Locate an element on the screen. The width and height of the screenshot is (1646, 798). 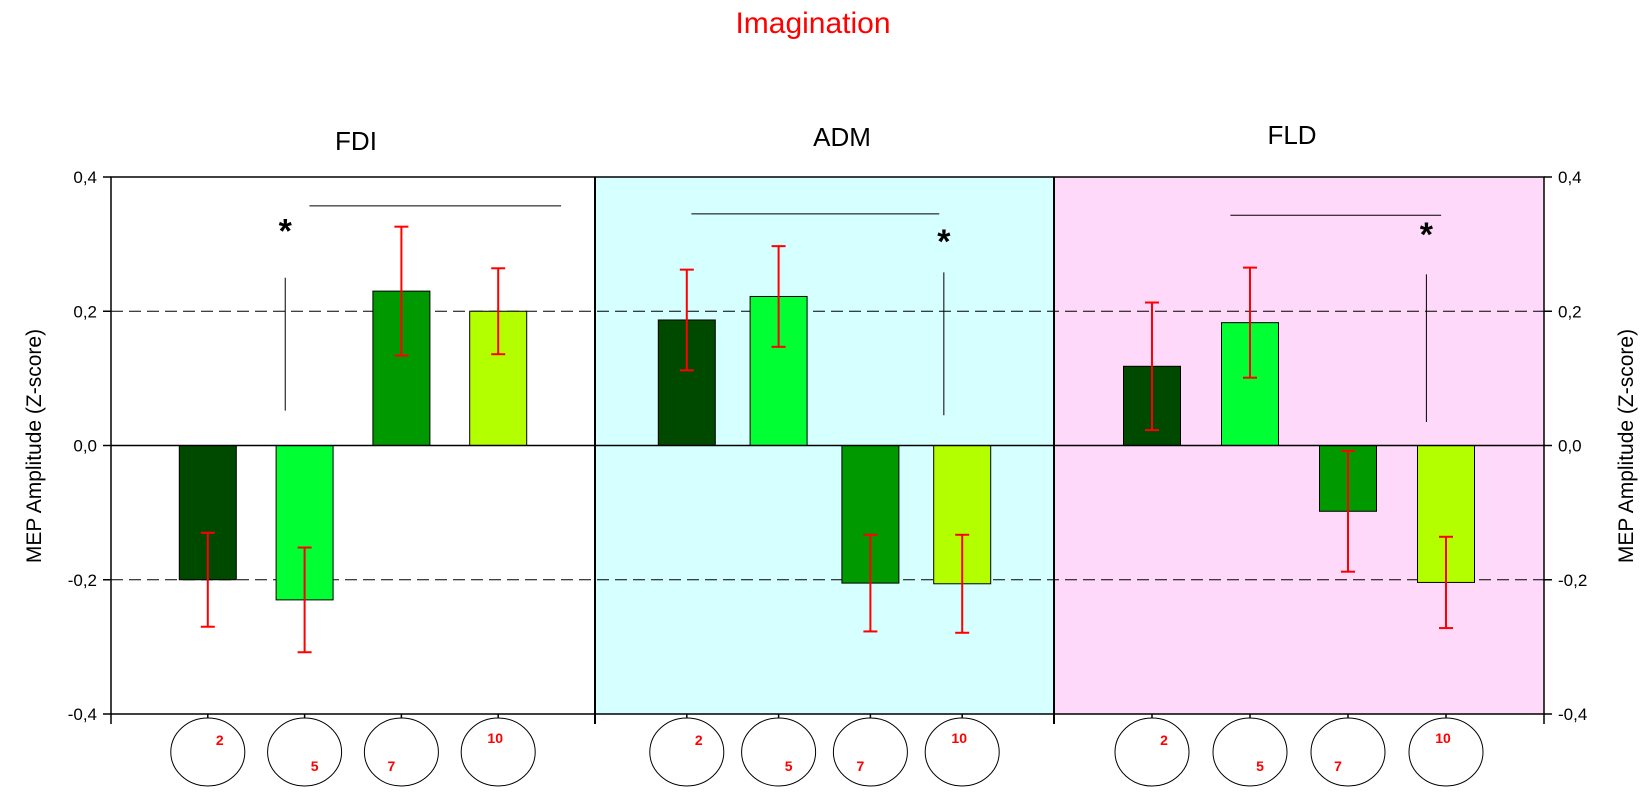
y-tick-label-left-2: 0,0 is located at coordinates (85, 446).